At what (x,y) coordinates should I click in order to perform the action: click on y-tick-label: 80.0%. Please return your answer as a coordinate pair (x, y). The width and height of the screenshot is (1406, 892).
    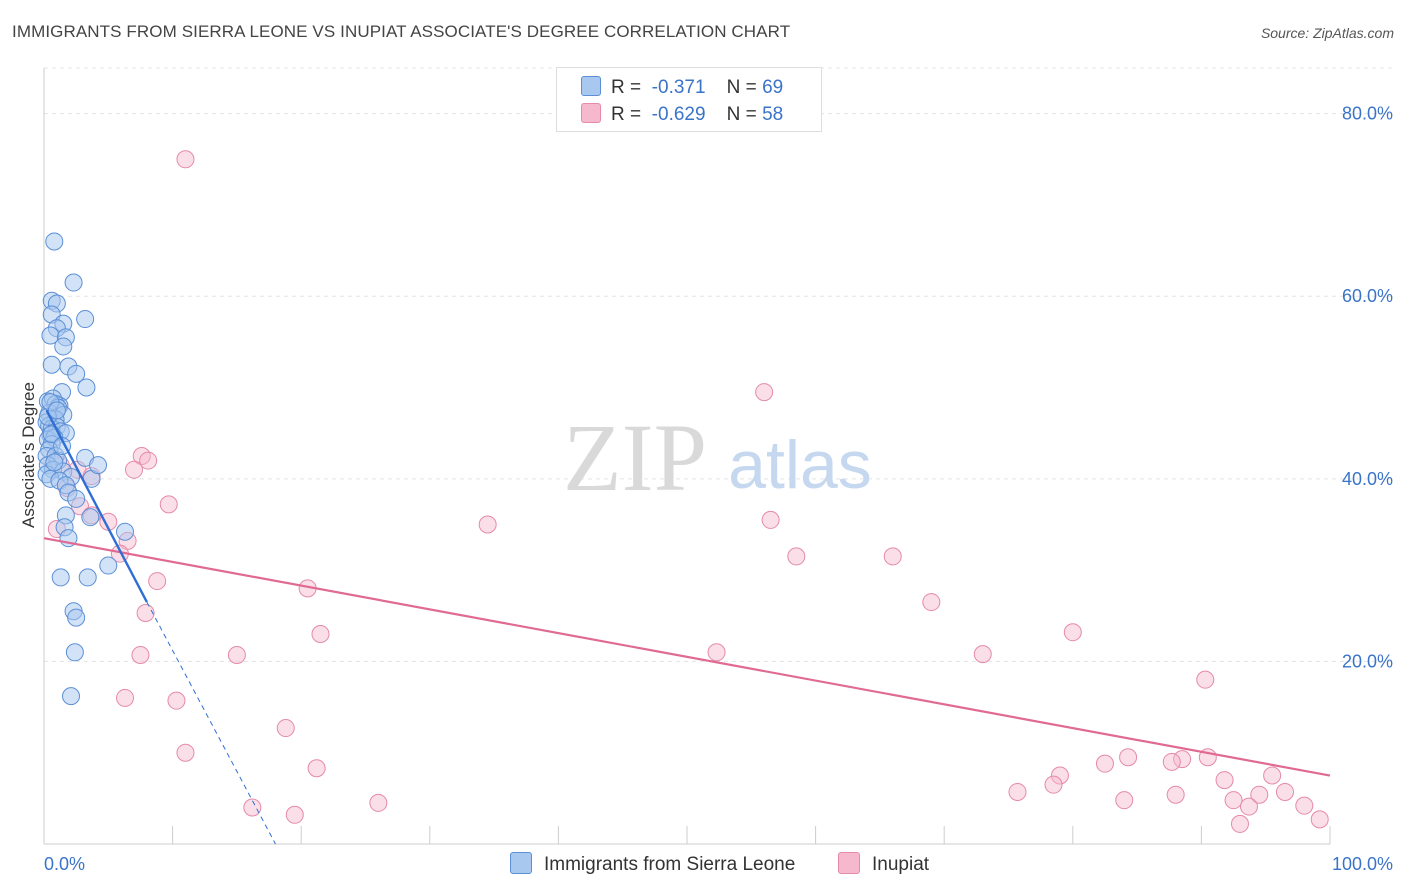
    Looking at the image, I should click on (1367, 114).